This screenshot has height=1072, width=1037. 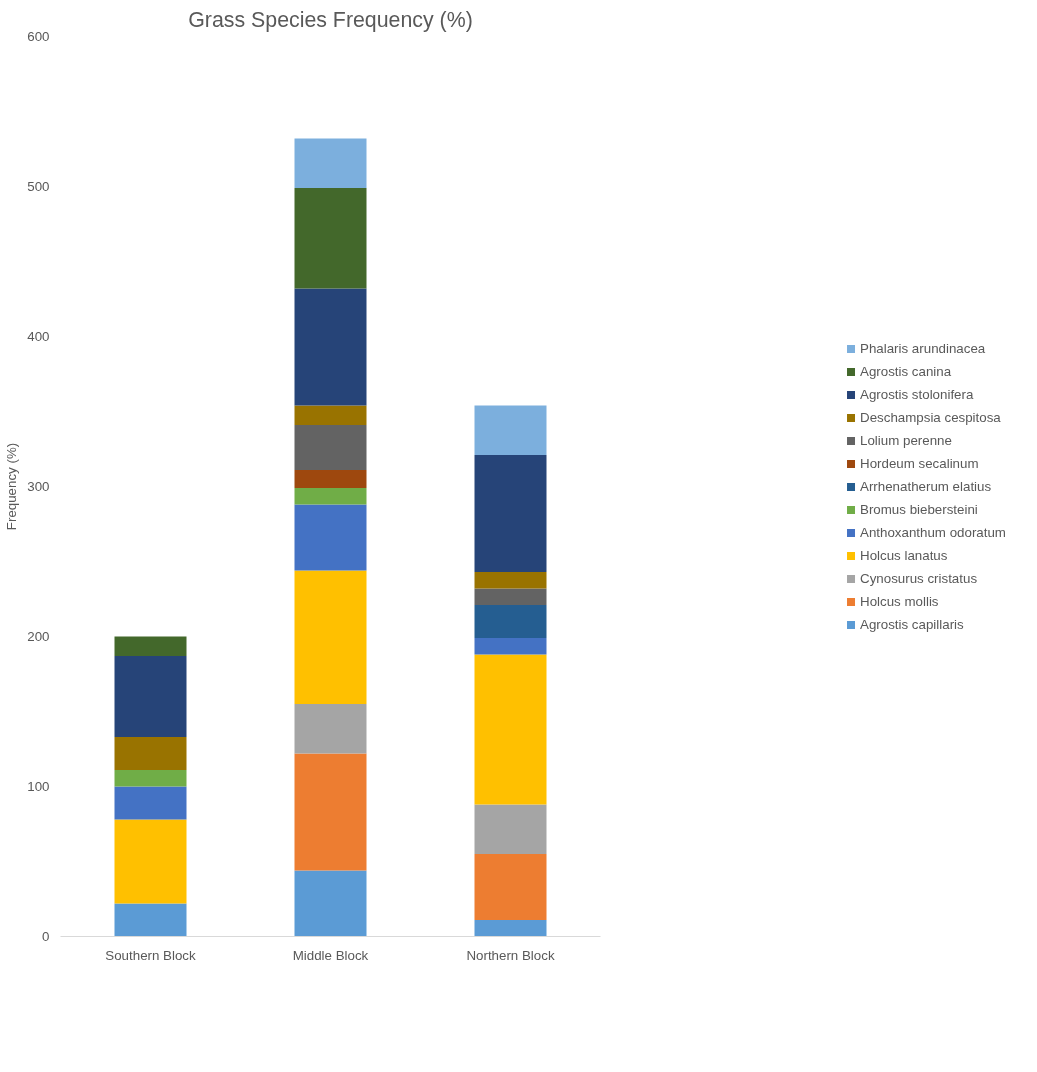 I want to click on legend-label: Arrhenatherum elatius, so click(x=926, y=486).